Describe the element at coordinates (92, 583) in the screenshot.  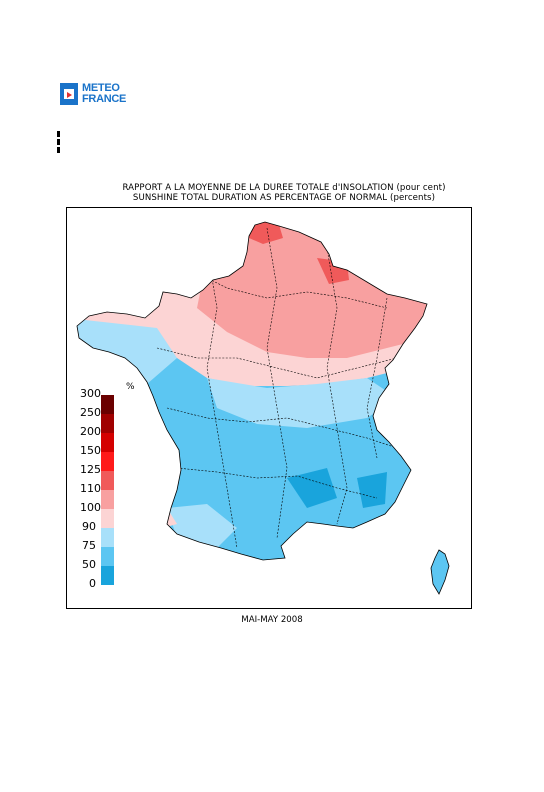
I see `legend-label: 0` at that location.